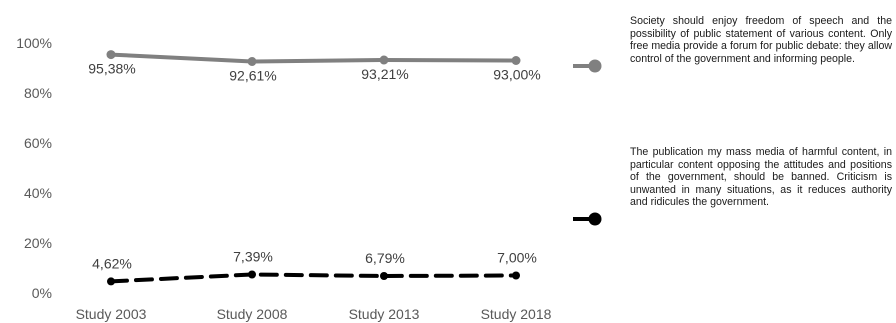  I want to click on legend-markers, so click(587, 142).